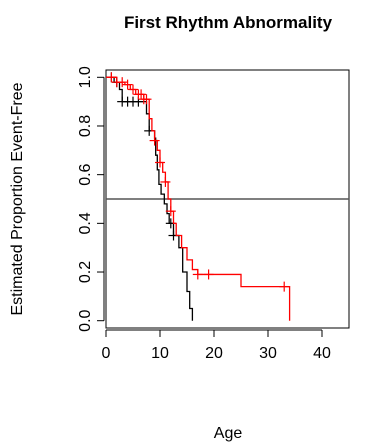 The width and height of the screenshot is (376, 445). What do you see at coordinates (91, 199) in the screenshot?
I see `y-axis: 0.0 0.2 0.4 0.6 0.8 1.0` at bounding box center [91, 199].